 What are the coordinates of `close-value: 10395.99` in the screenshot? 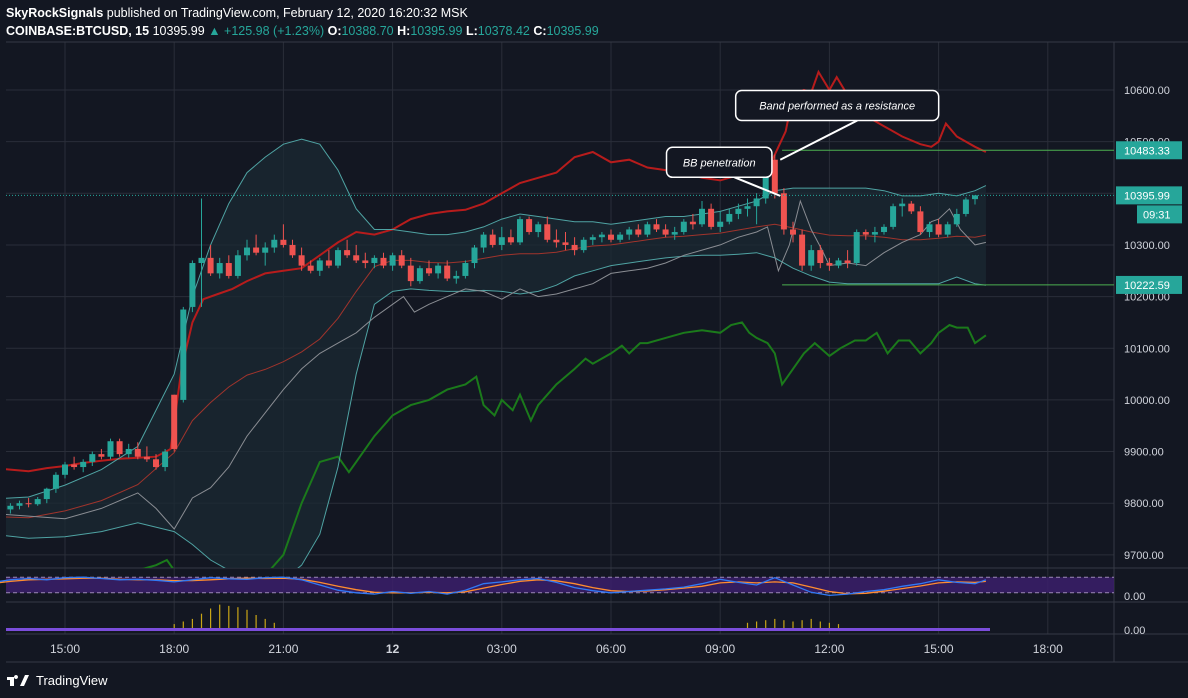 It's located at (572, 31).